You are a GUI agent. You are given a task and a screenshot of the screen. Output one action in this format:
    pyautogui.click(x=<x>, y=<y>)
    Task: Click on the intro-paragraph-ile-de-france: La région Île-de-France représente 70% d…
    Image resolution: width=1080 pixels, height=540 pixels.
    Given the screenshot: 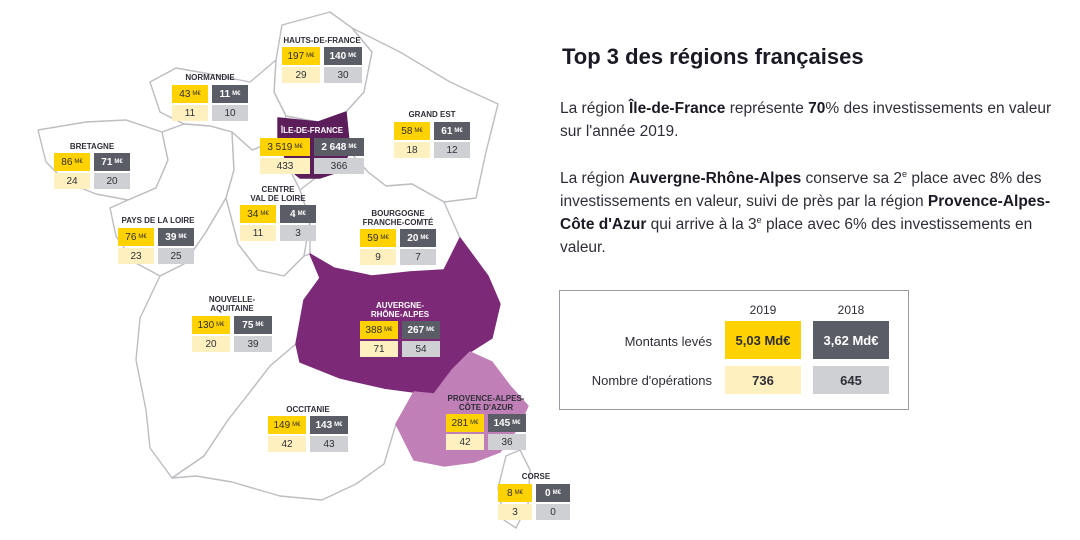 What is the action you would take?
    pyautogui.click(x=806, y=120)
    